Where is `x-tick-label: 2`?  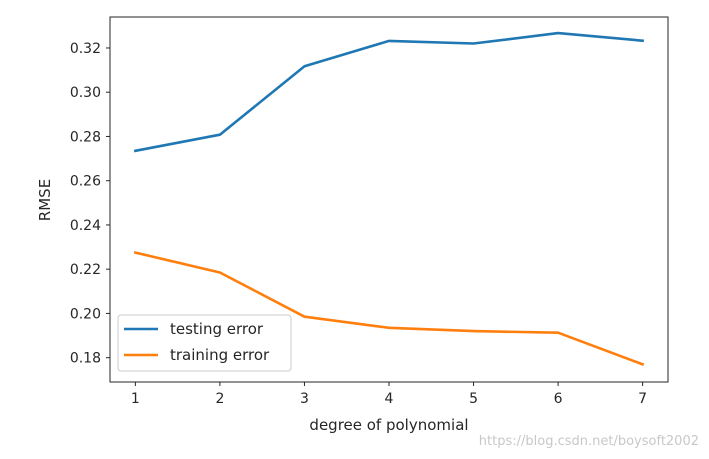 x-tick-label: 2 is located at coordinates (219, 399).